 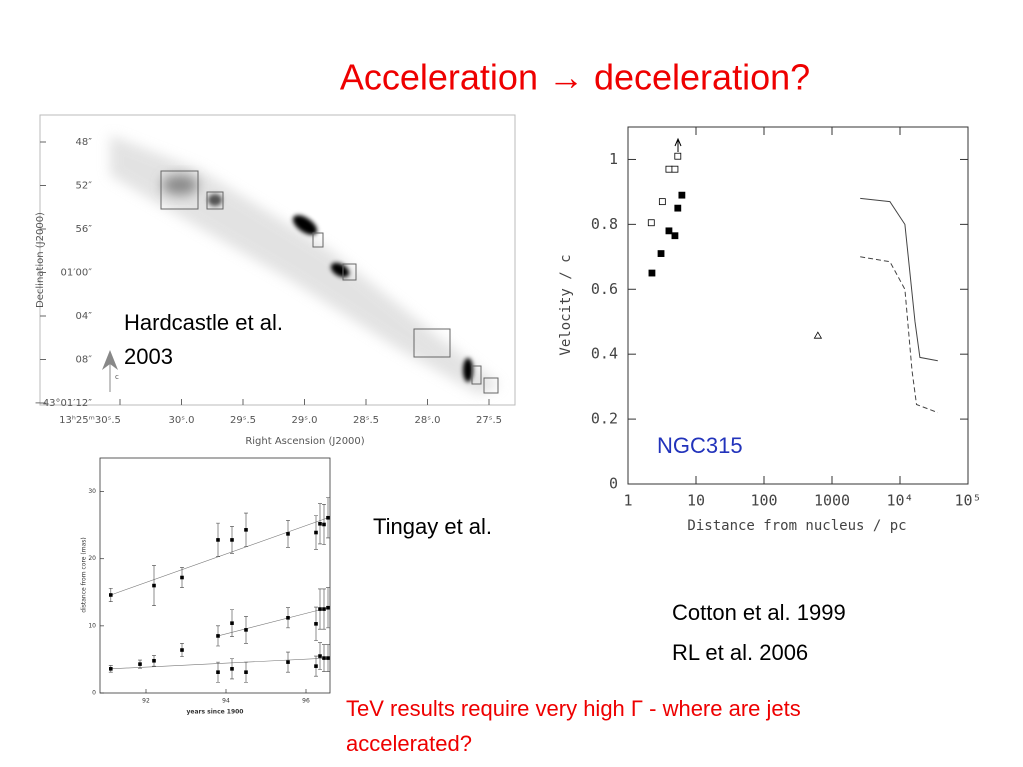 What do you see at coordinates (967, 501) in the screenshot?
I see `x-tick-label: 10⁵` at bounding box center [967, 501].